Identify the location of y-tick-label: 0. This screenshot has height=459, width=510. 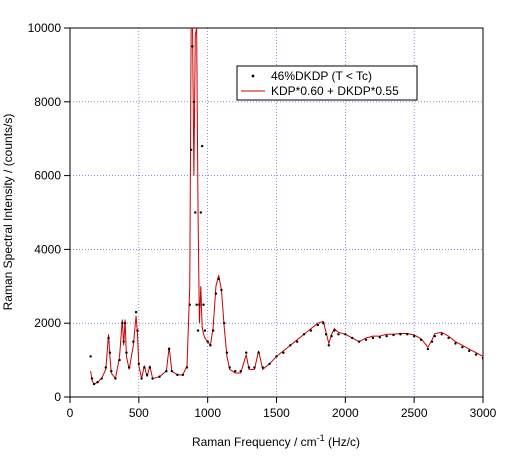
(57, 397).